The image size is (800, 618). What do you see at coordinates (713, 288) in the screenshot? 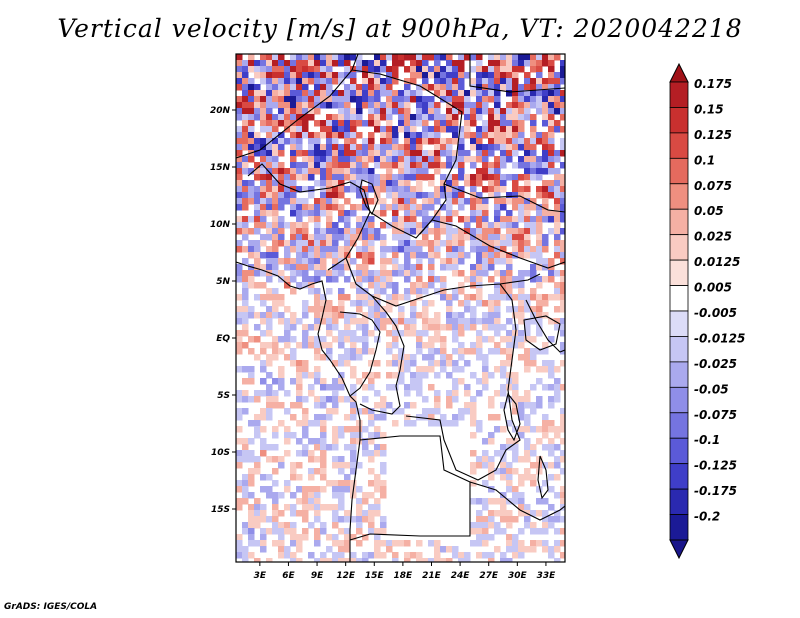
I see `colorbar-level-label: 0.005` at bounding box center [713, 288].